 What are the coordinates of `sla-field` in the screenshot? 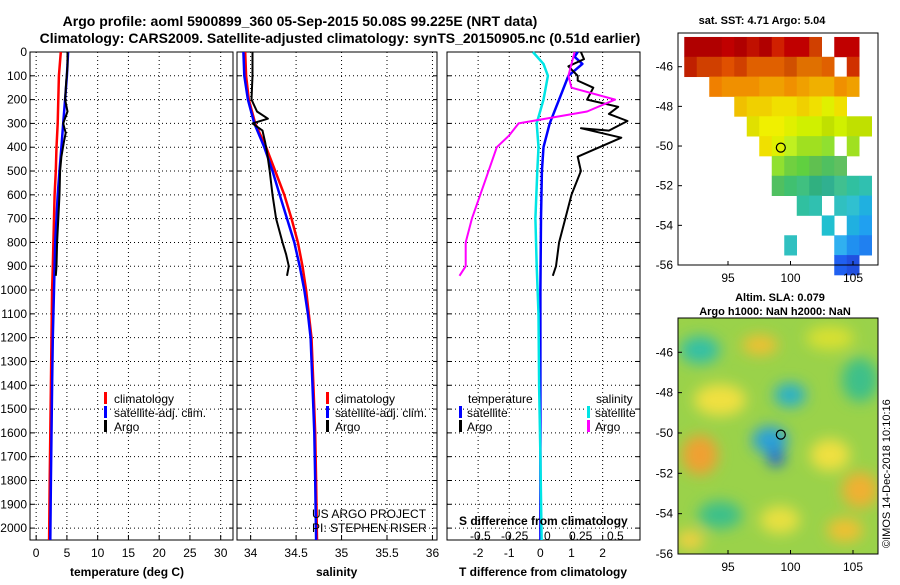 It's located at (778, 436).